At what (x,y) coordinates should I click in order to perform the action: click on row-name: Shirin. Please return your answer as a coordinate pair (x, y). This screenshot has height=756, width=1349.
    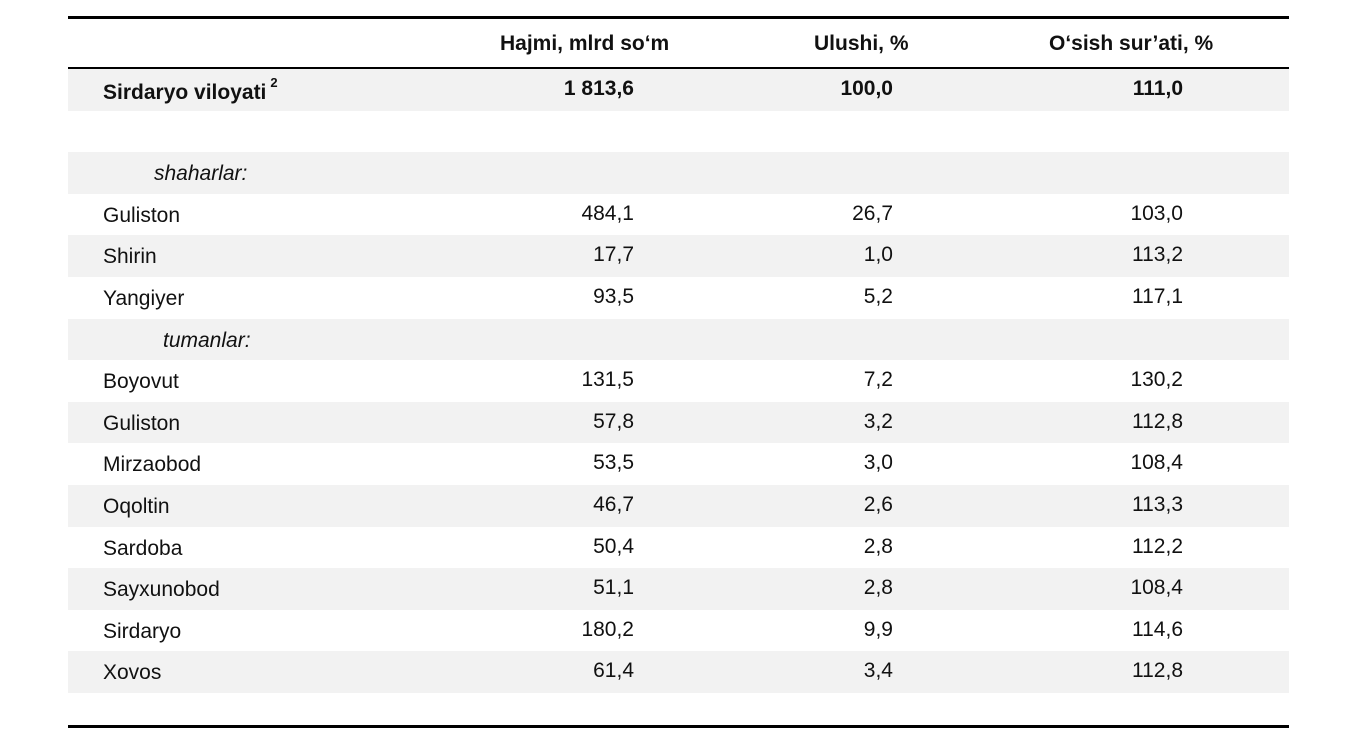
    Looking at the image, I should click on (130, 257).